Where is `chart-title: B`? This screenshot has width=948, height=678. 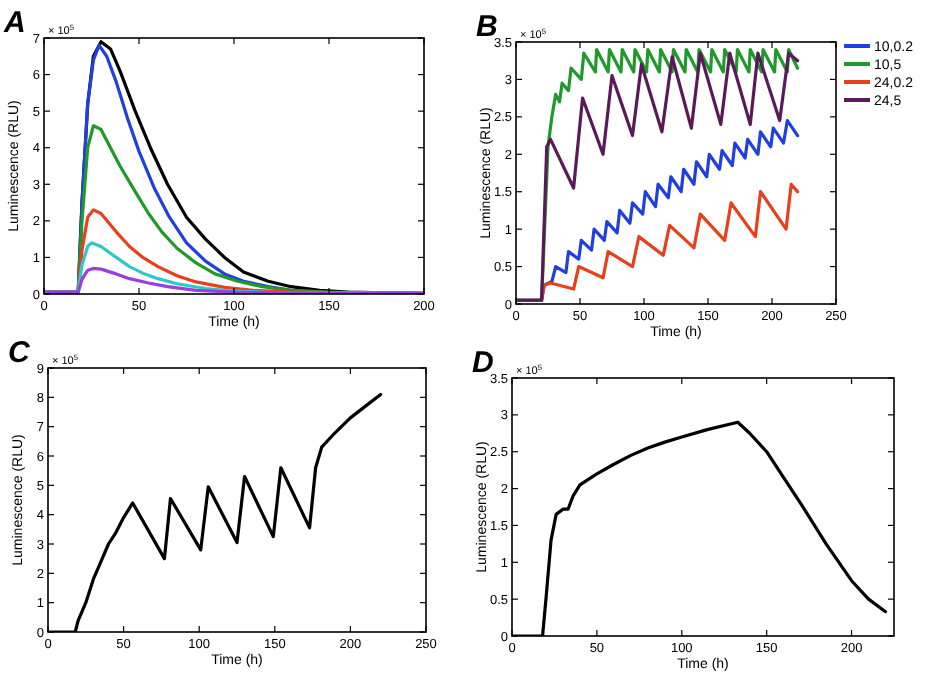
chart-title: B is located at coordinates (487, 27).